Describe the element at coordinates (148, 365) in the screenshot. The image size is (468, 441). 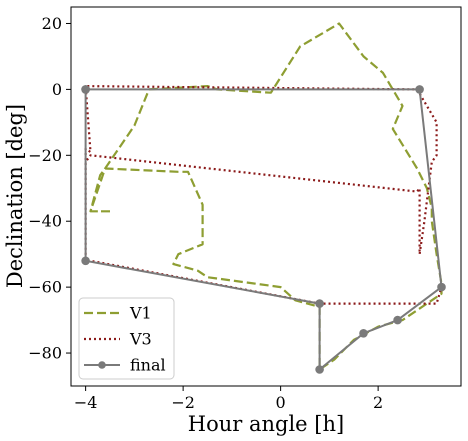
I see `legend-label-final: final` at that location.